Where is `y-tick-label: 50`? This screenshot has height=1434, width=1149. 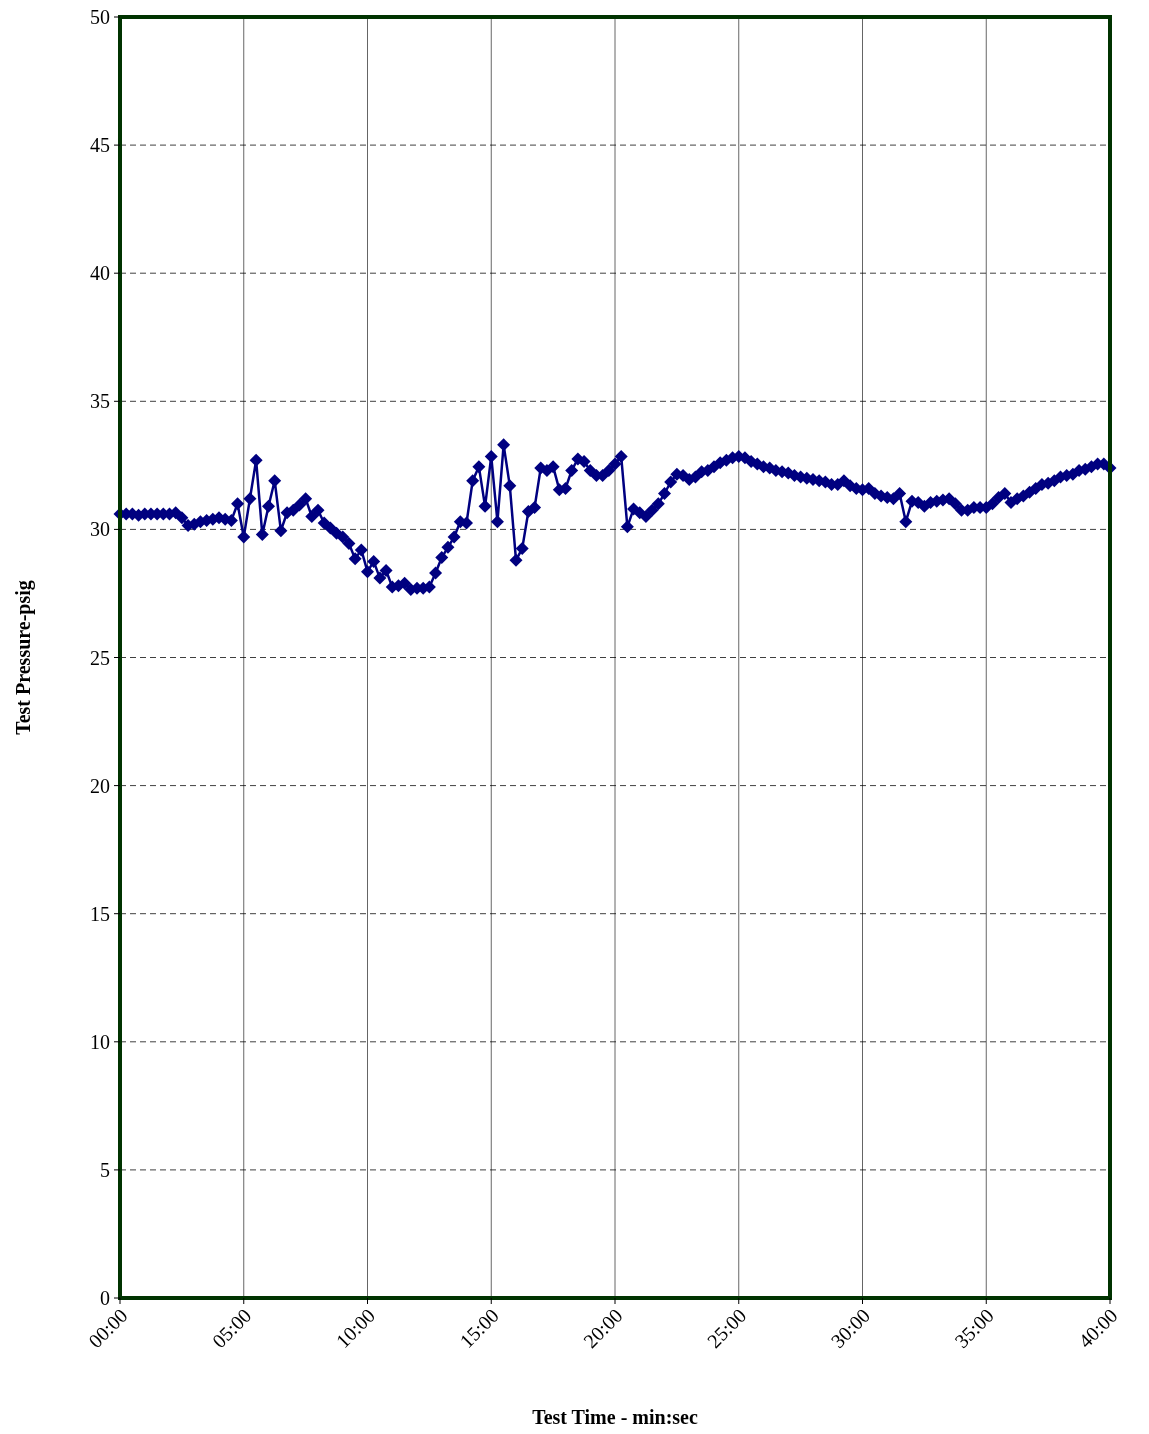 y-tick-label: 50 is located at coordinates (100, 17).